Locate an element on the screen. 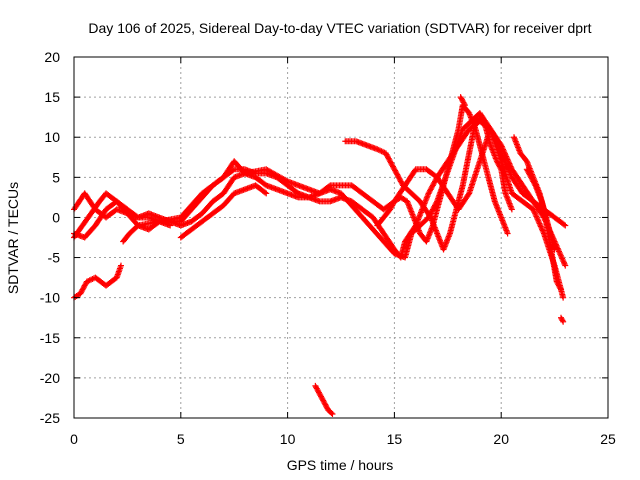 This screenshot has height=480, width=640. y-axis-label: SDTVAR / TECUs is located at coordinates (13, 238).